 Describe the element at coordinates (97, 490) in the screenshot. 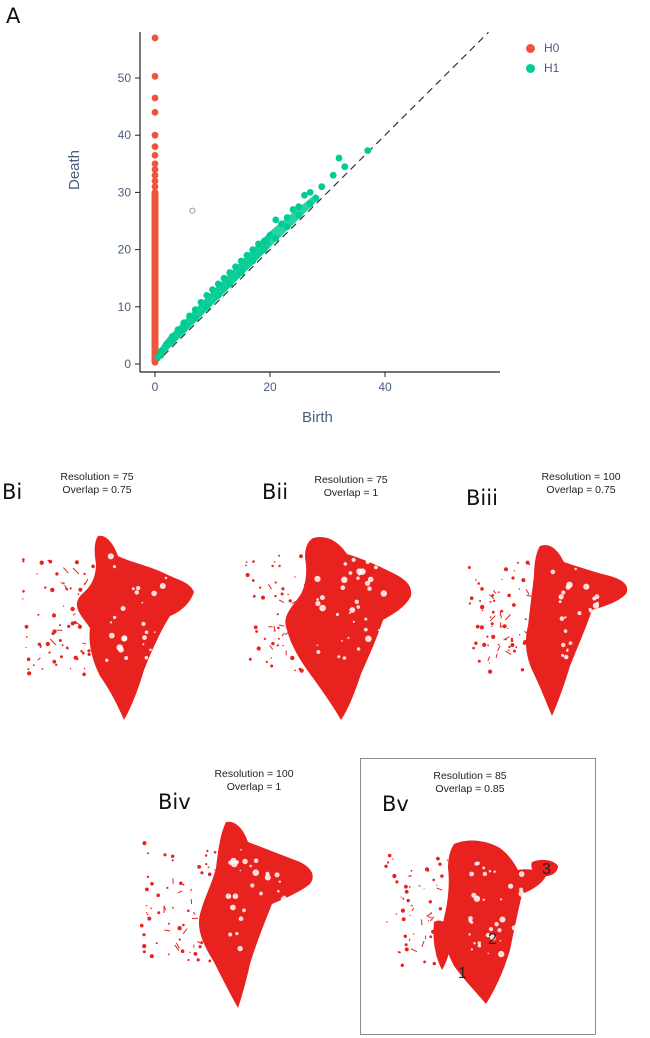

I see `panel-bi-overlap: Overlap = 0.75` at that location.